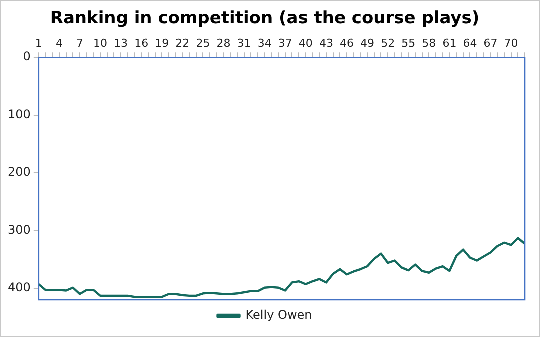  What do you see at coordinates (367, 43) in the screenshot?
I see `x-tick-label: 49` at bounding box center [367, 43].